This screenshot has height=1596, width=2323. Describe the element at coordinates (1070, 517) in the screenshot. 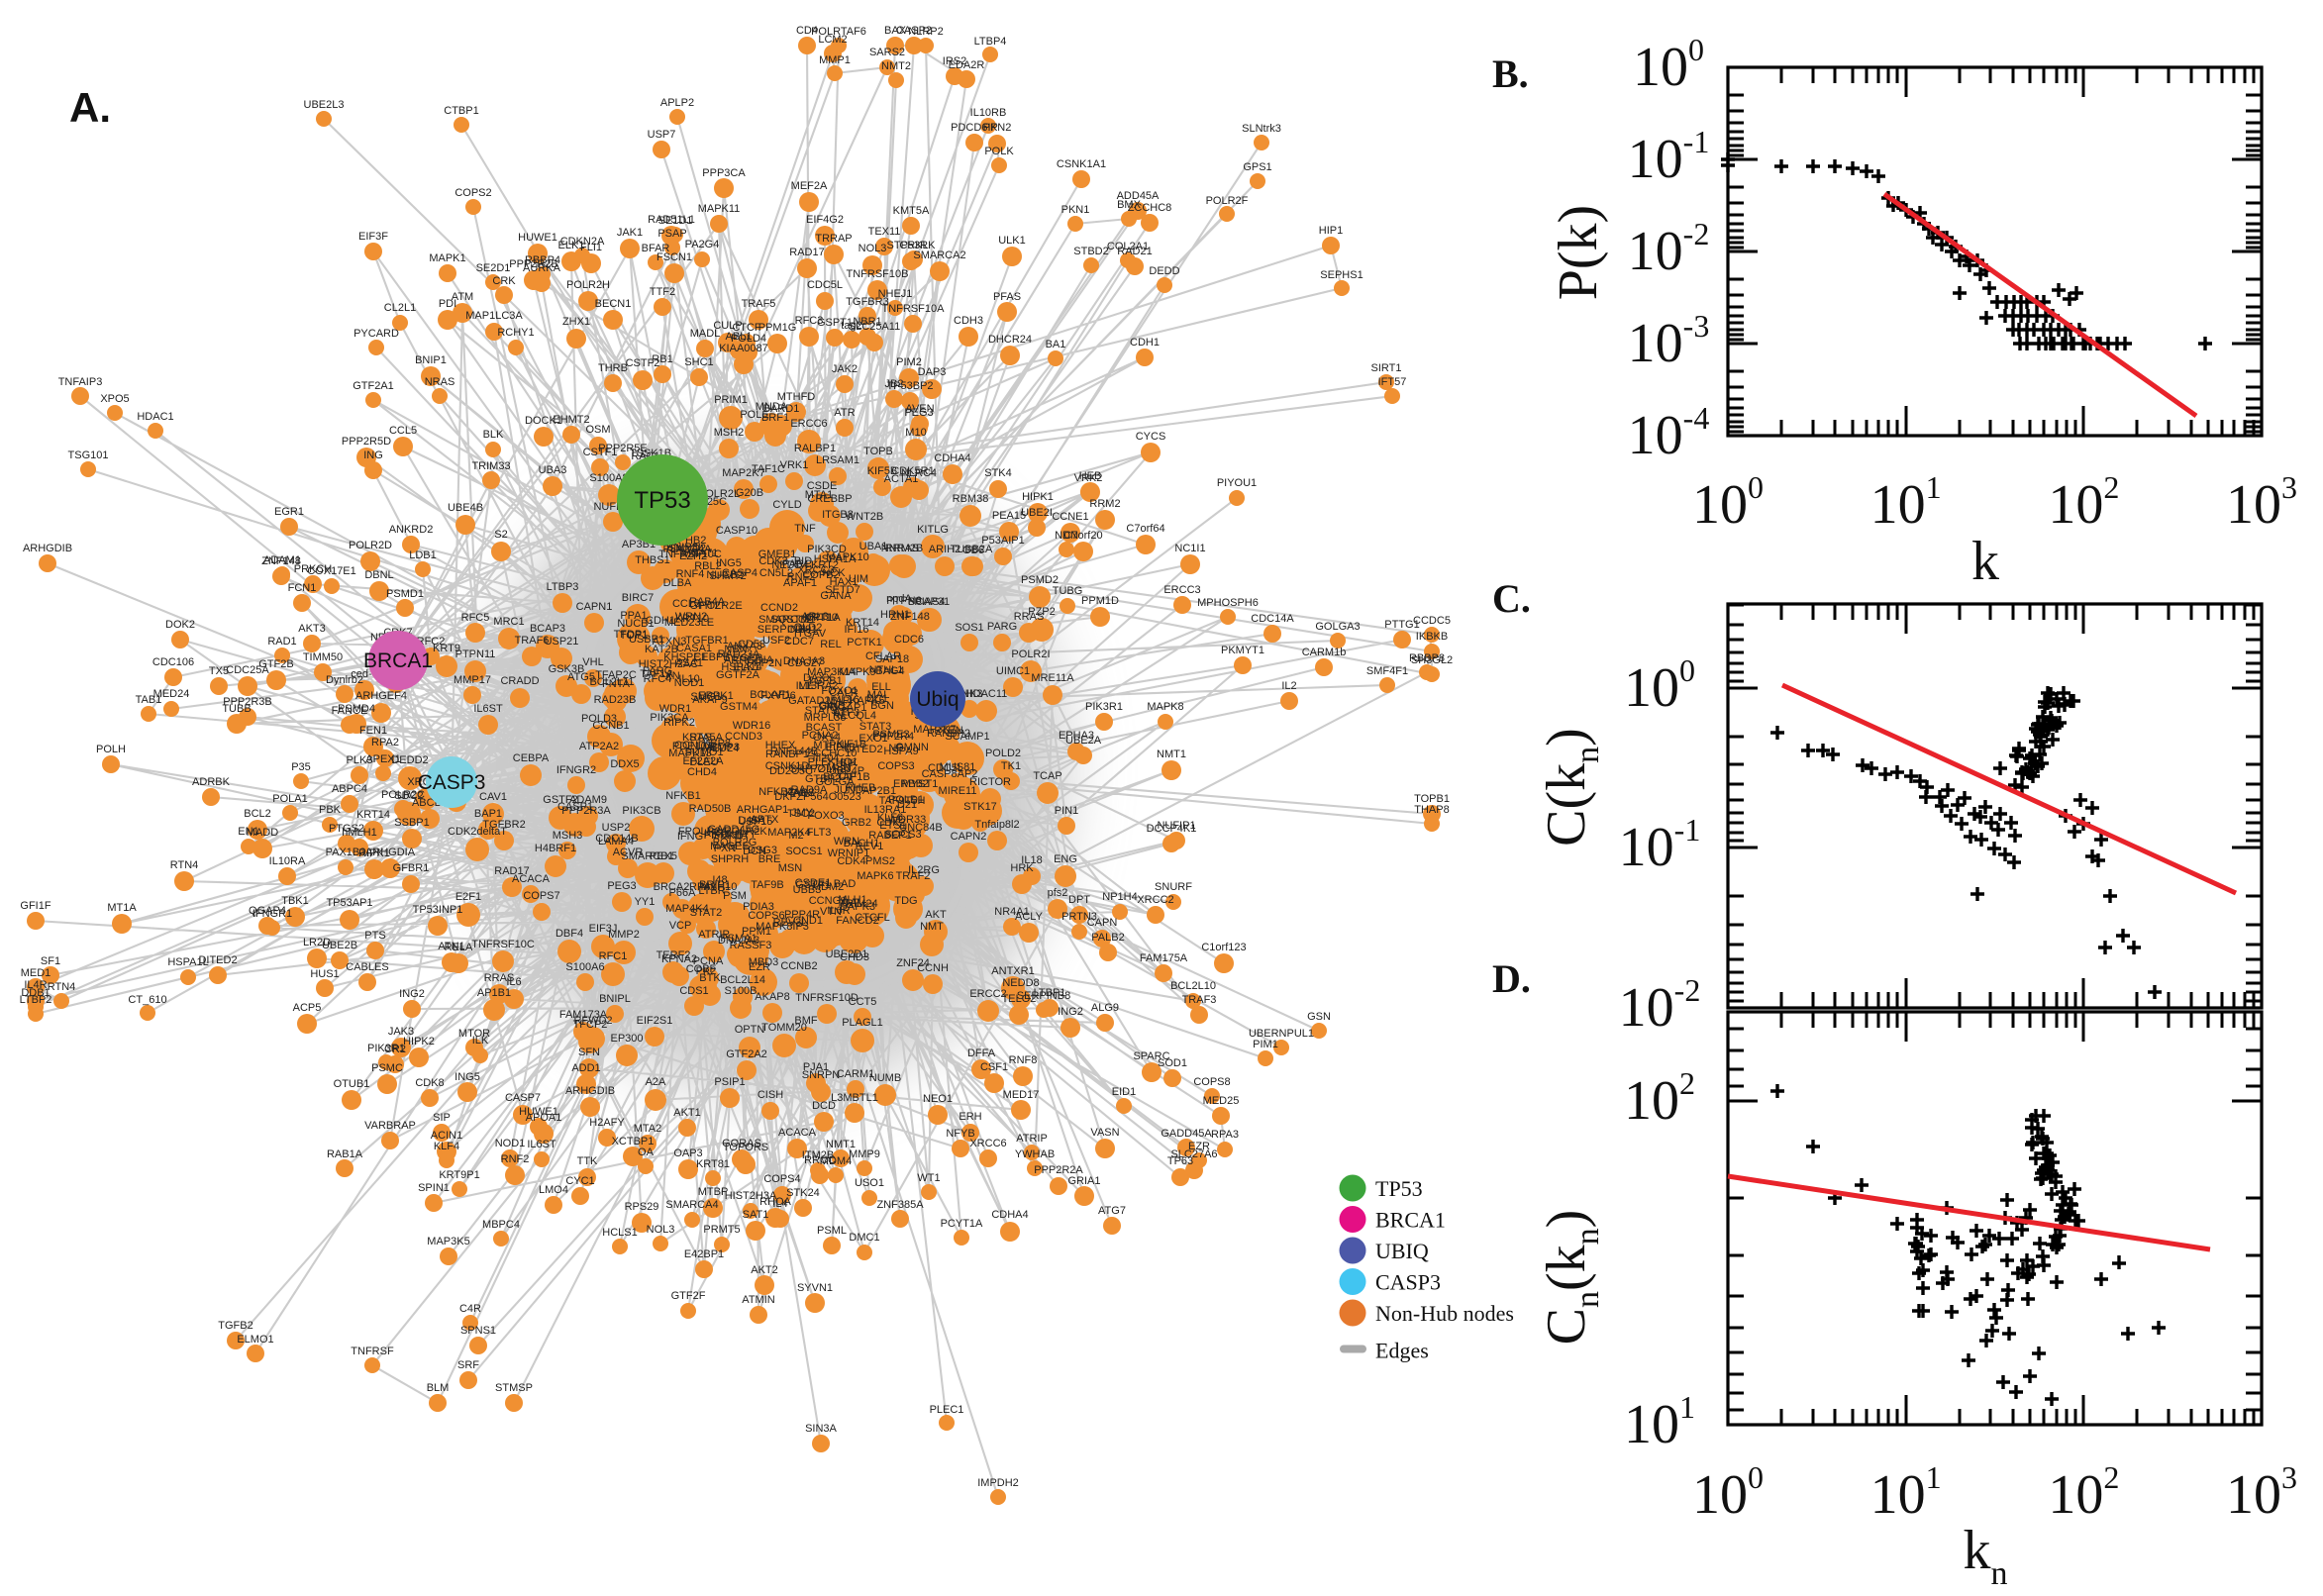

I see `svg-text: CCNE1` at that location.